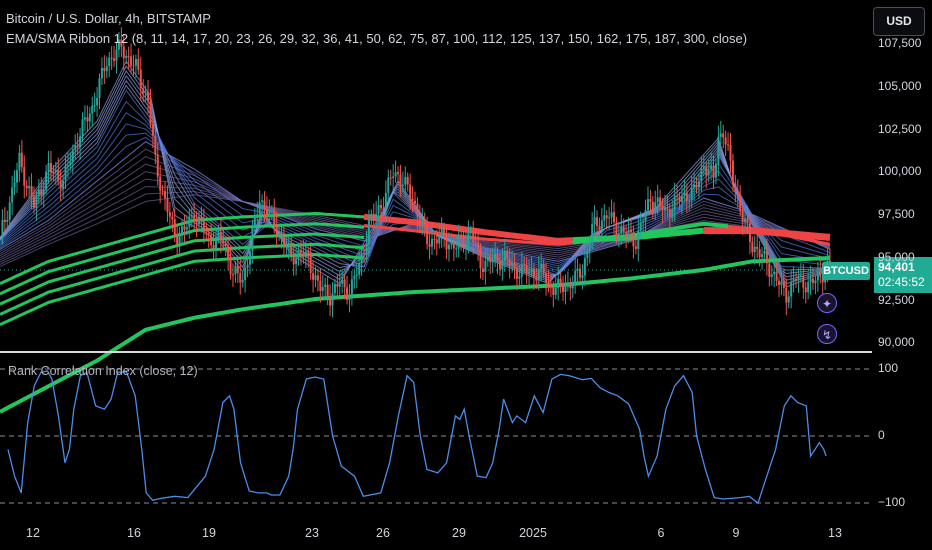  I want to click on sparkle-icon: ✦, so click(827, 303).